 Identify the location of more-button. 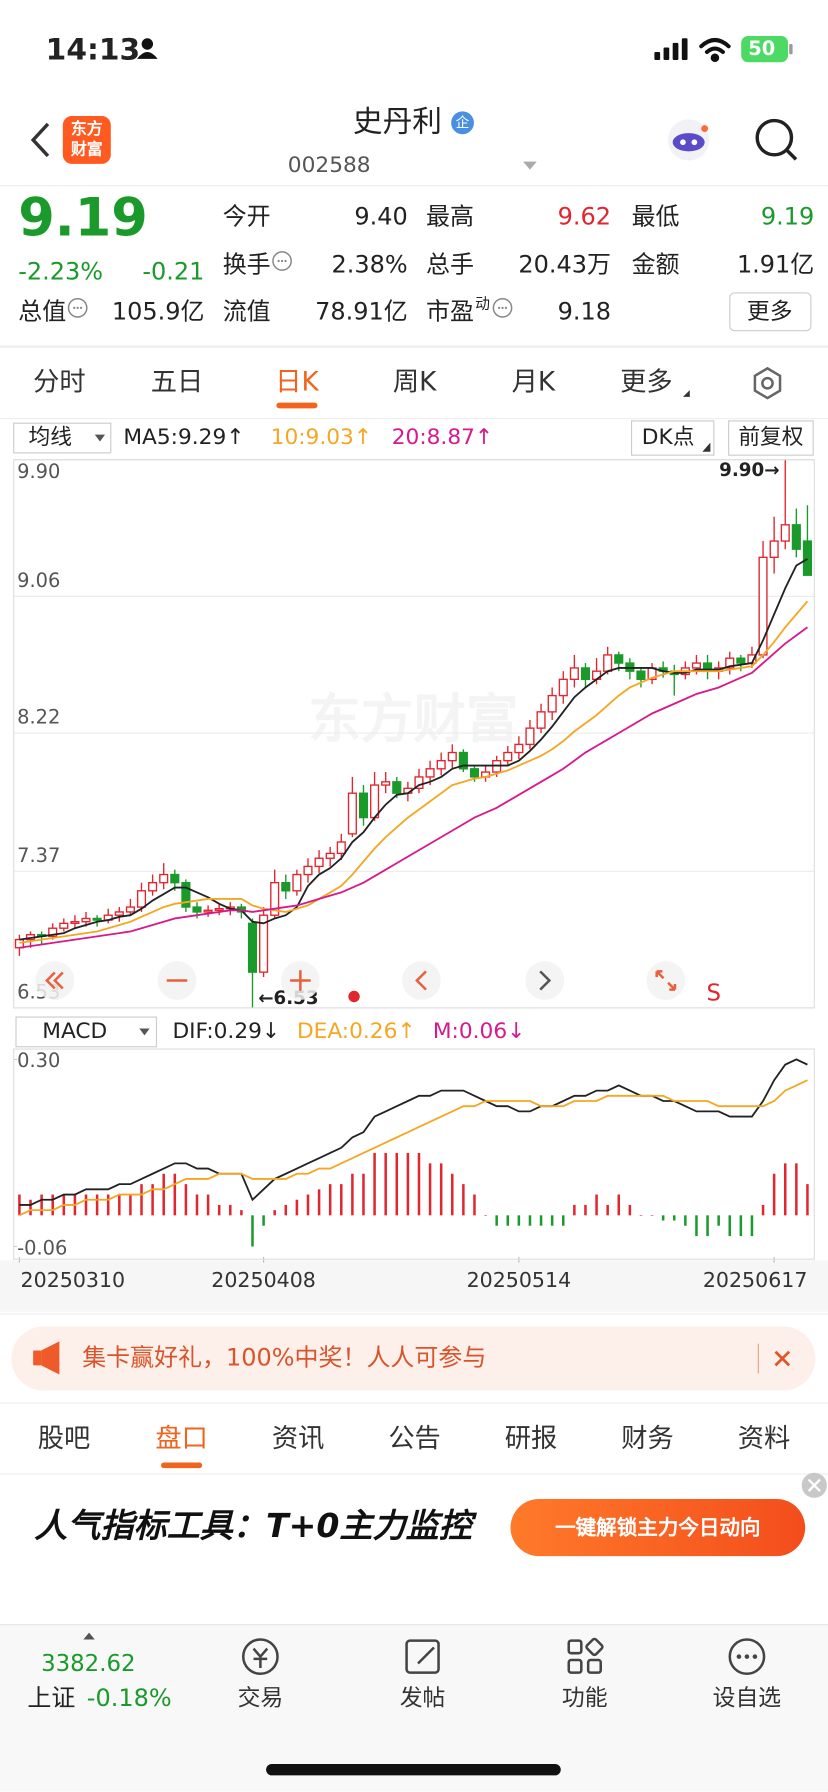
(770, 312).